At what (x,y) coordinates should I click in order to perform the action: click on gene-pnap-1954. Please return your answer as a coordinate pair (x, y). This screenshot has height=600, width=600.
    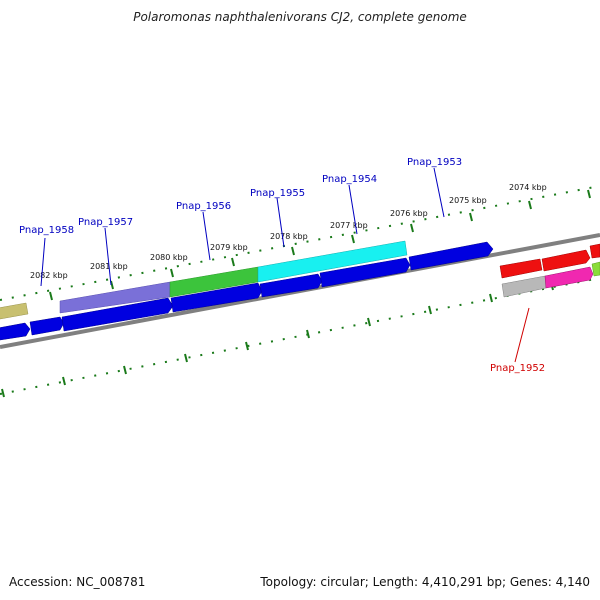
    Looking at the image, I should click on (291, 285).